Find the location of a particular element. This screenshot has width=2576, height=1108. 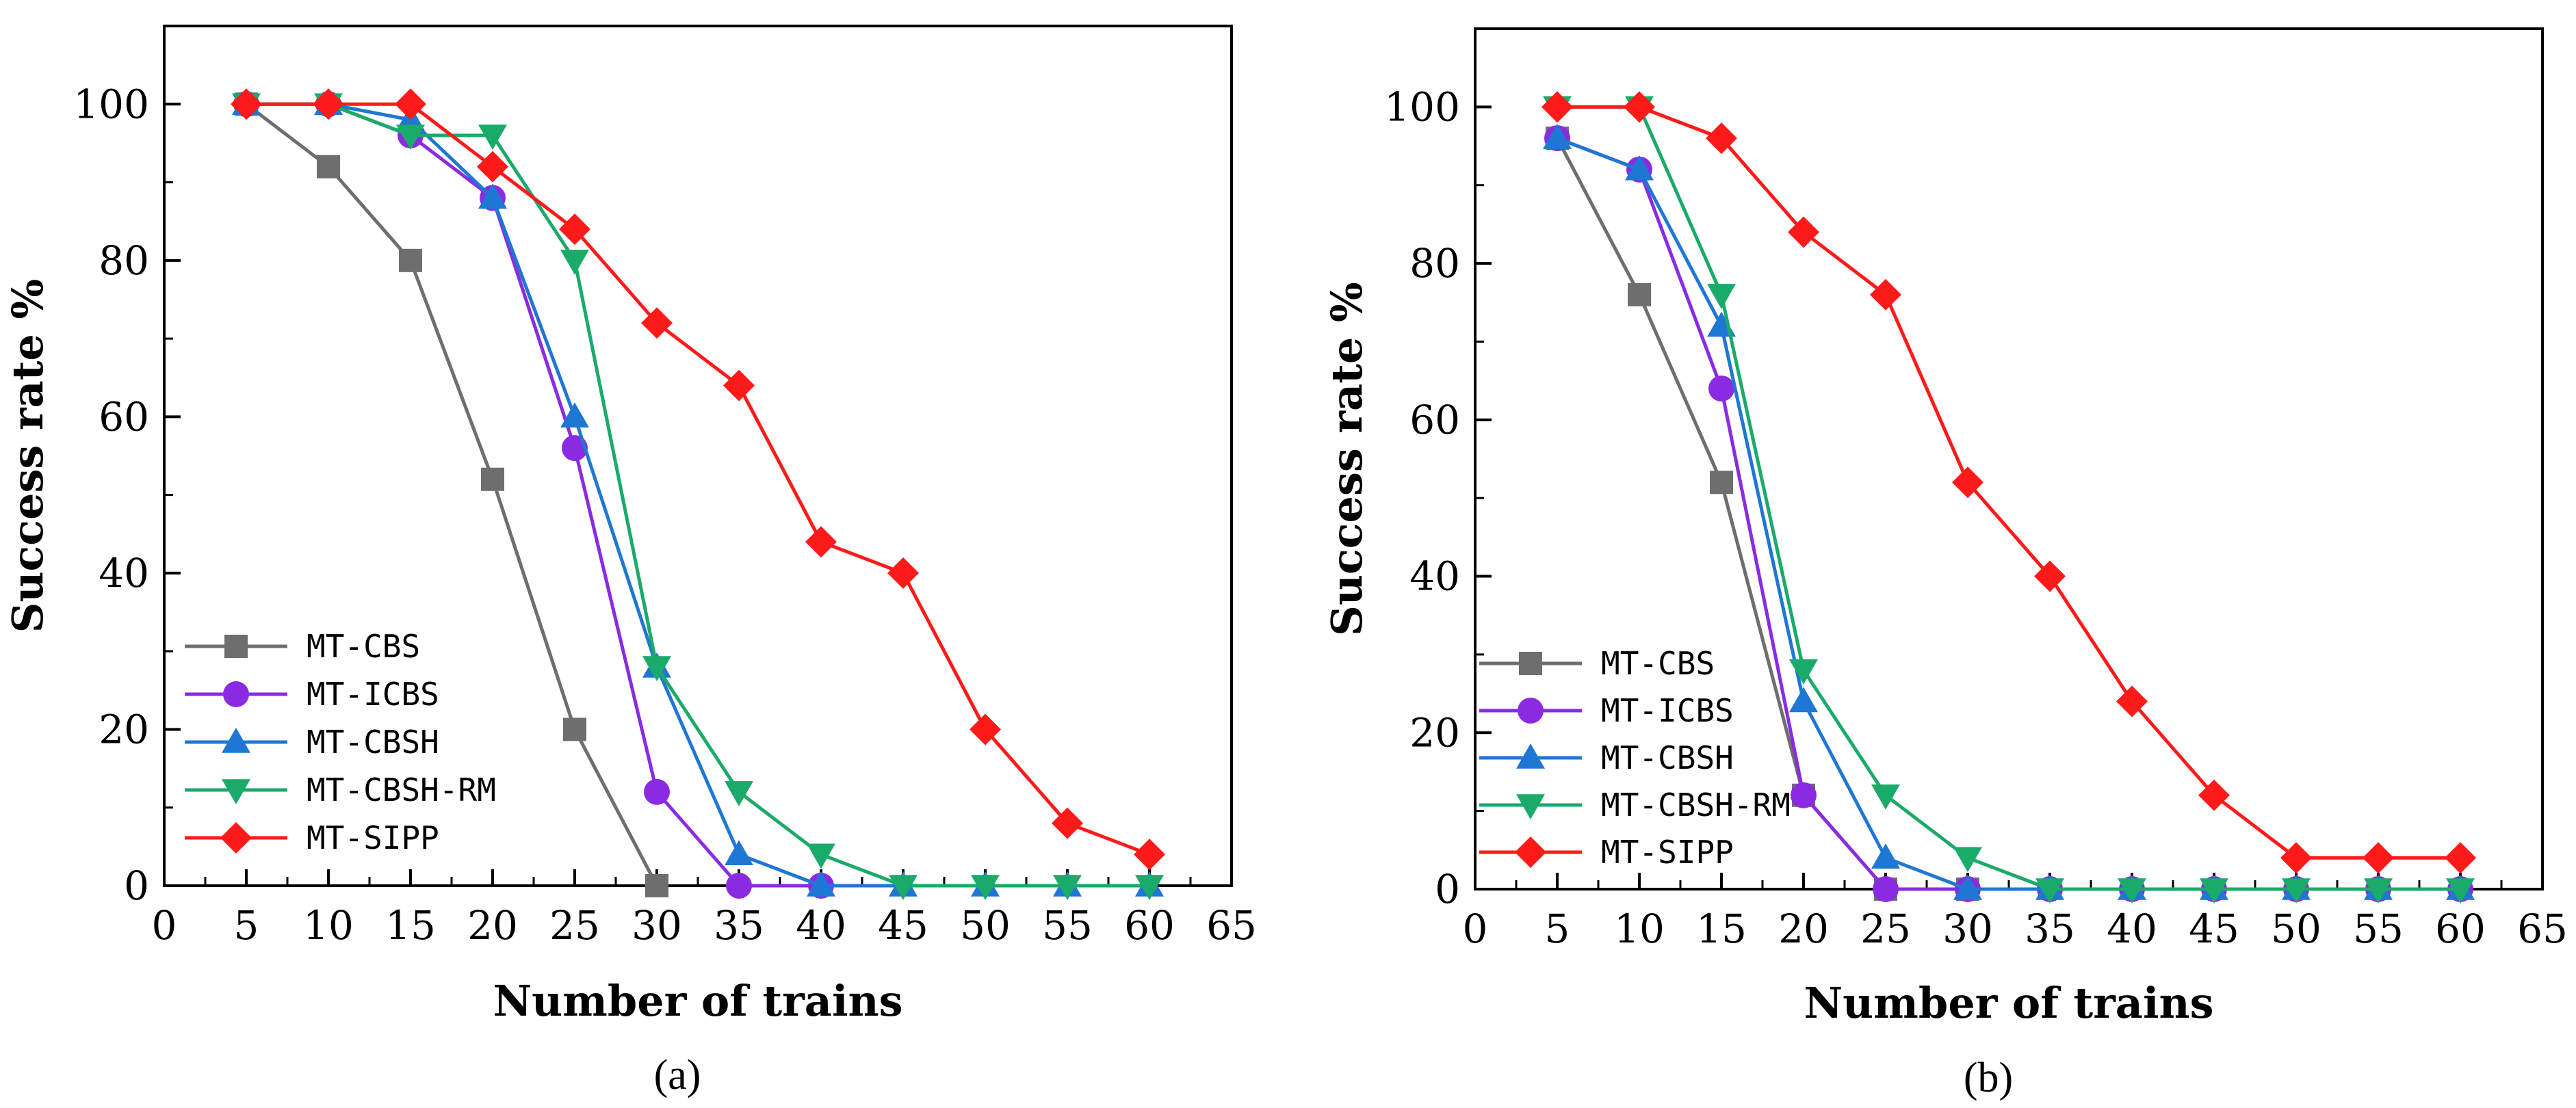

y-axis-title: Success rate % is located at coordinates (1347, 459).